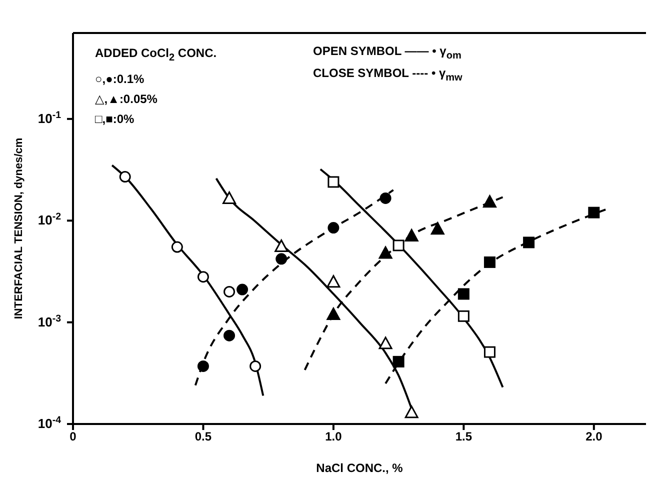 This screenshot has height=492, width=664. What do you see at coordinates (333, 437) in the screenshot?
I see `x-tick-label: 1.0` at bounding box center [333, 437].